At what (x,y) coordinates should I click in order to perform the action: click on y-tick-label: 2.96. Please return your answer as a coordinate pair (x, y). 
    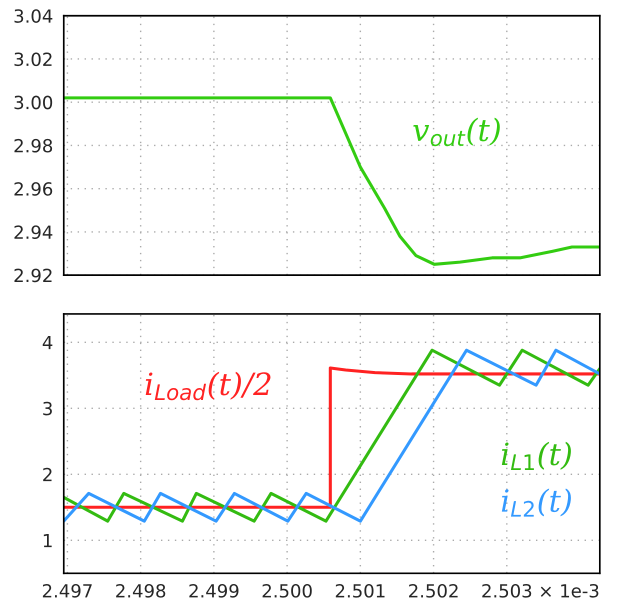
    Looking at the image, I should click on (33, 189).